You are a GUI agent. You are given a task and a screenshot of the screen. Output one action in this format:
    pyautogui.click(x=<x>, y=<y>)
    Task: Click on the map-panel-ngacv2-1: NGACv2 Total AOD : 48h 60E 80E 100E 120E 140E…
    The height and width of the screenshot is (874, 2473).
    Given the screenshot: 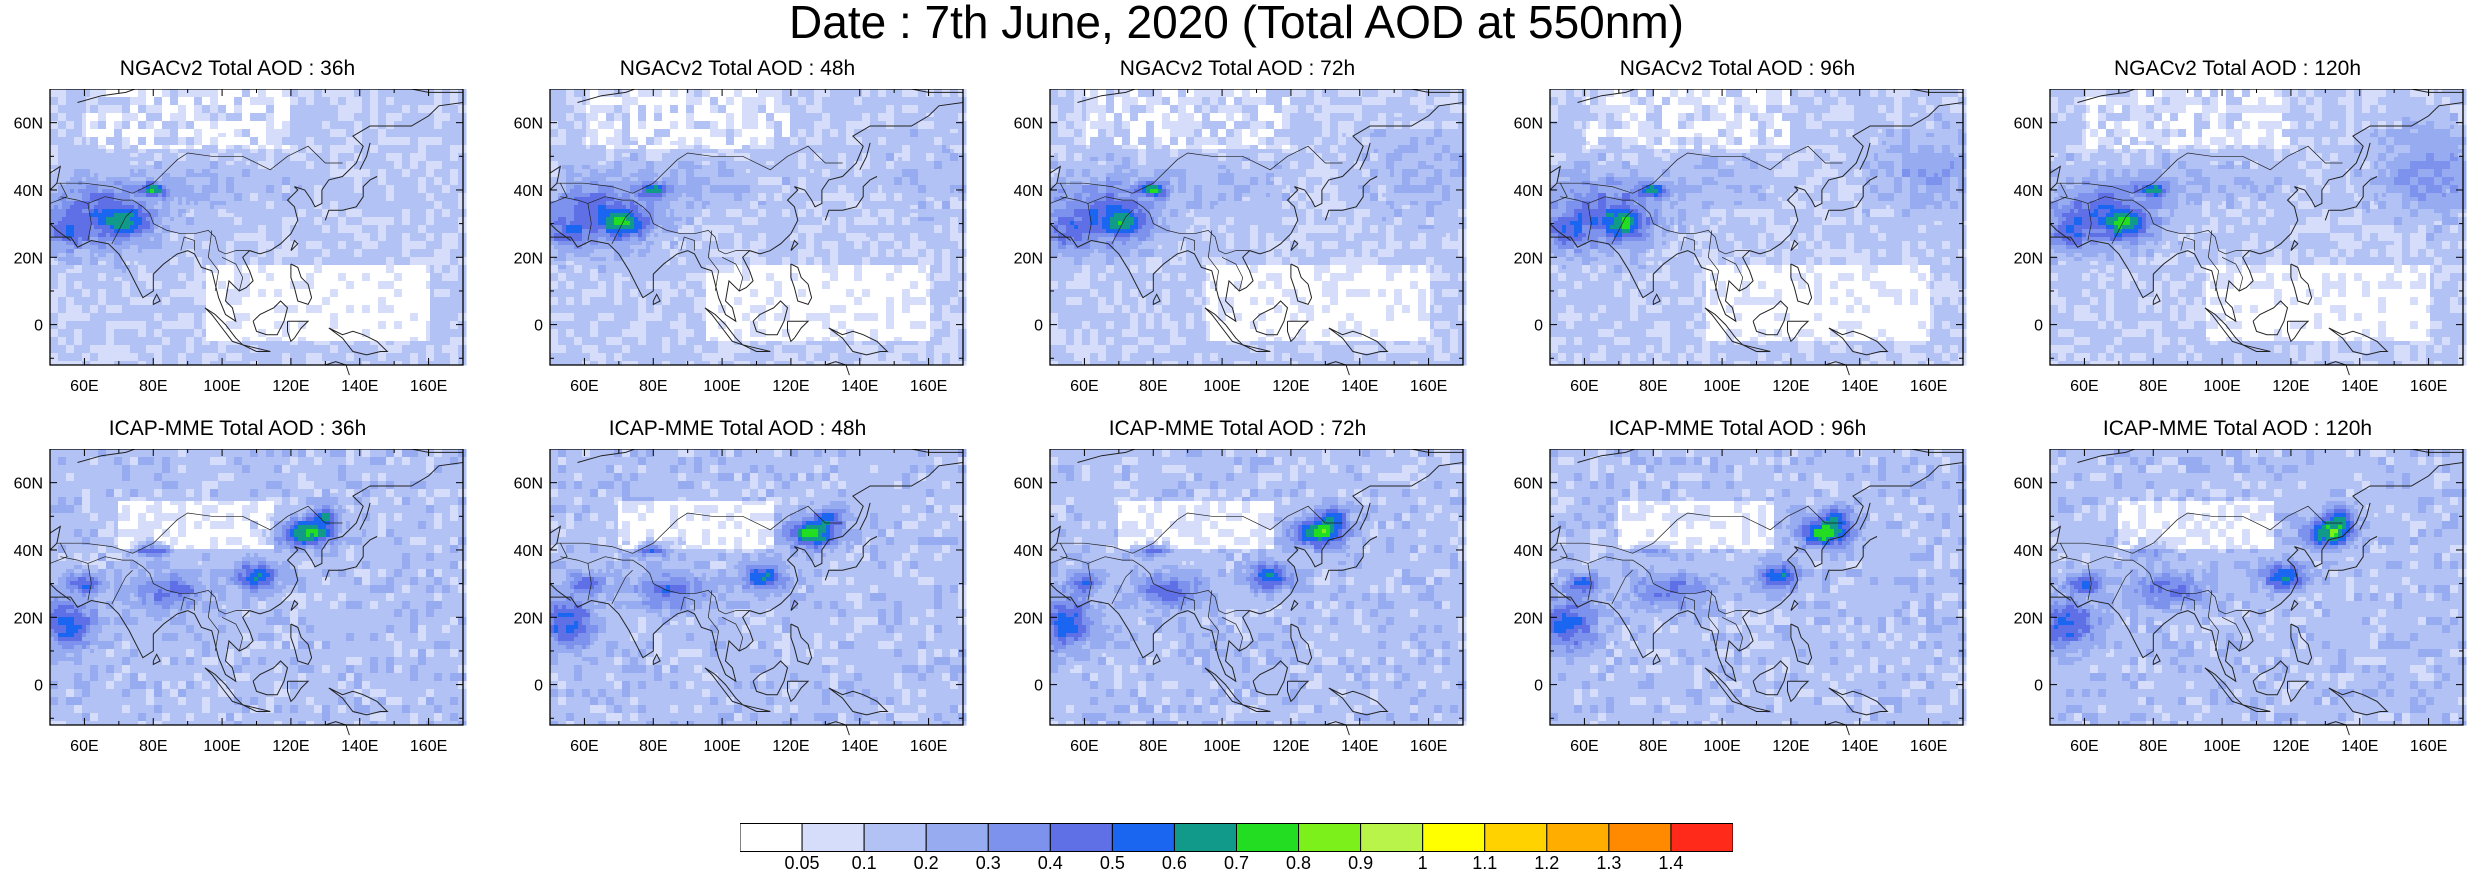 What is the action you would take?
    pyautogui.click(x=740, y=222)
    